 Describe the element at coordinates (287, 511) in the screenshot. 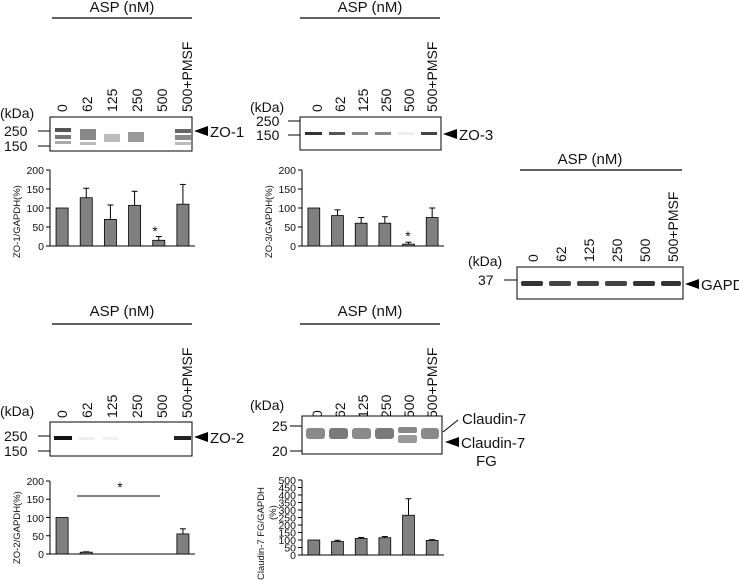

I see `y-tick-label: 300` at that location.